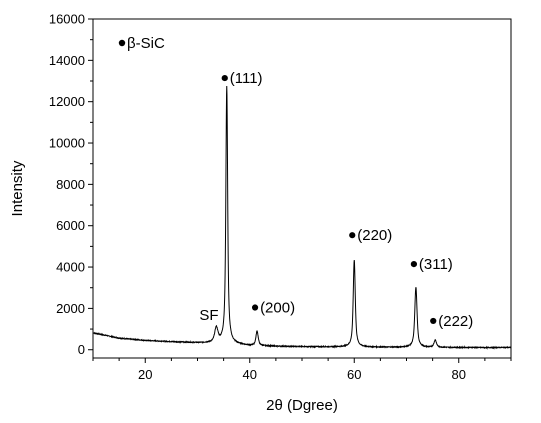  I want to click on y-tick-label: 8000, so click(70, 184).